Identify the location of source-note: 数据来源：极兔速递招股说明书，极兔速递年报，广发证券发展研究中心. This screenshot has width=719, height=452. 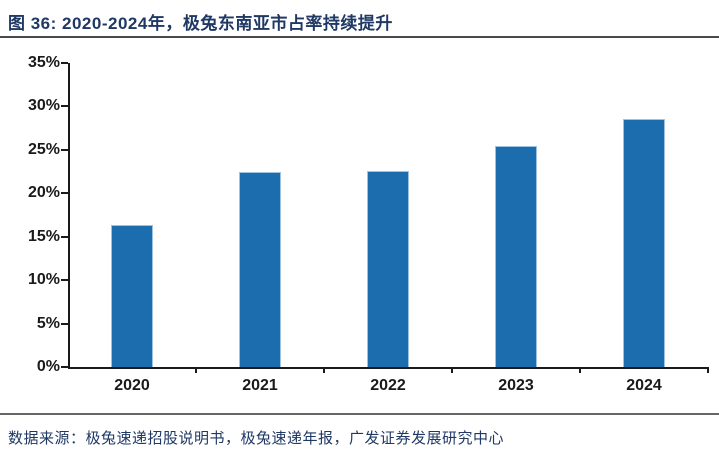
(256, 439).